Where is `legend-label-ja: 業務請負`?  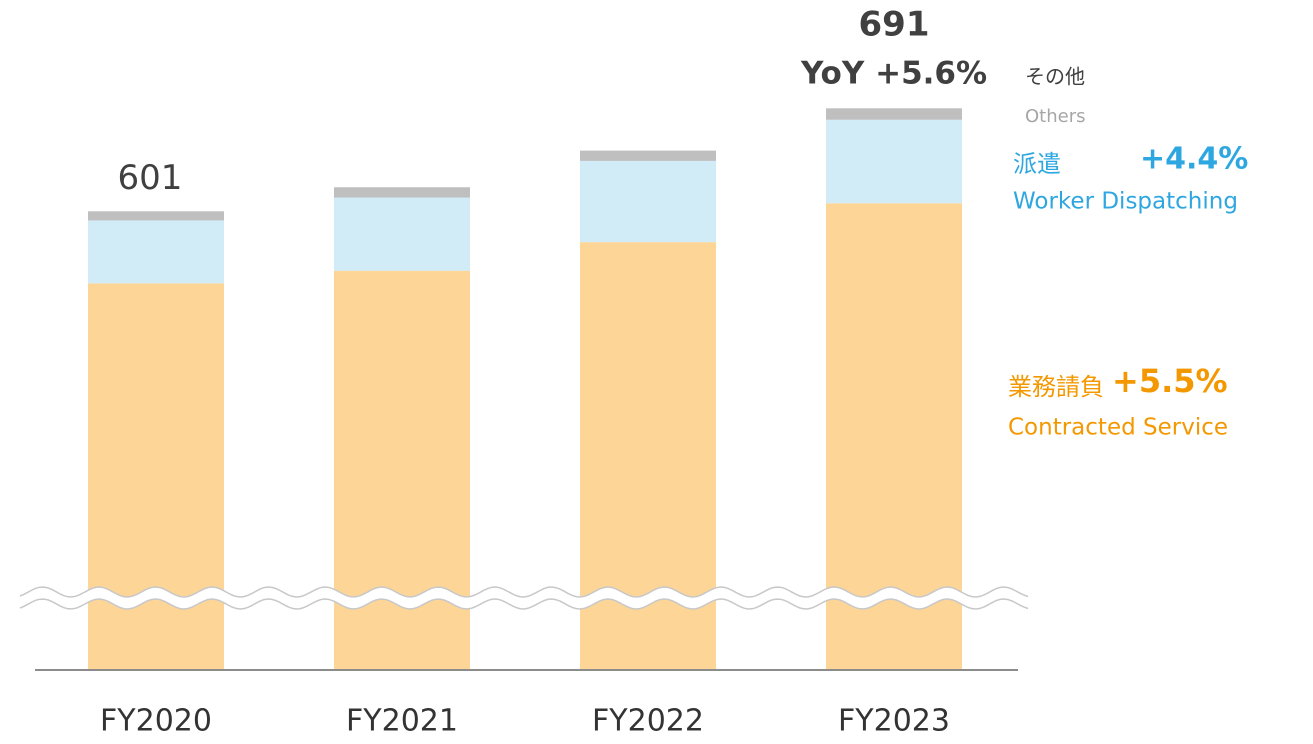 legend-label-ja: 業務請負 is located at coordinates (1056, 387).